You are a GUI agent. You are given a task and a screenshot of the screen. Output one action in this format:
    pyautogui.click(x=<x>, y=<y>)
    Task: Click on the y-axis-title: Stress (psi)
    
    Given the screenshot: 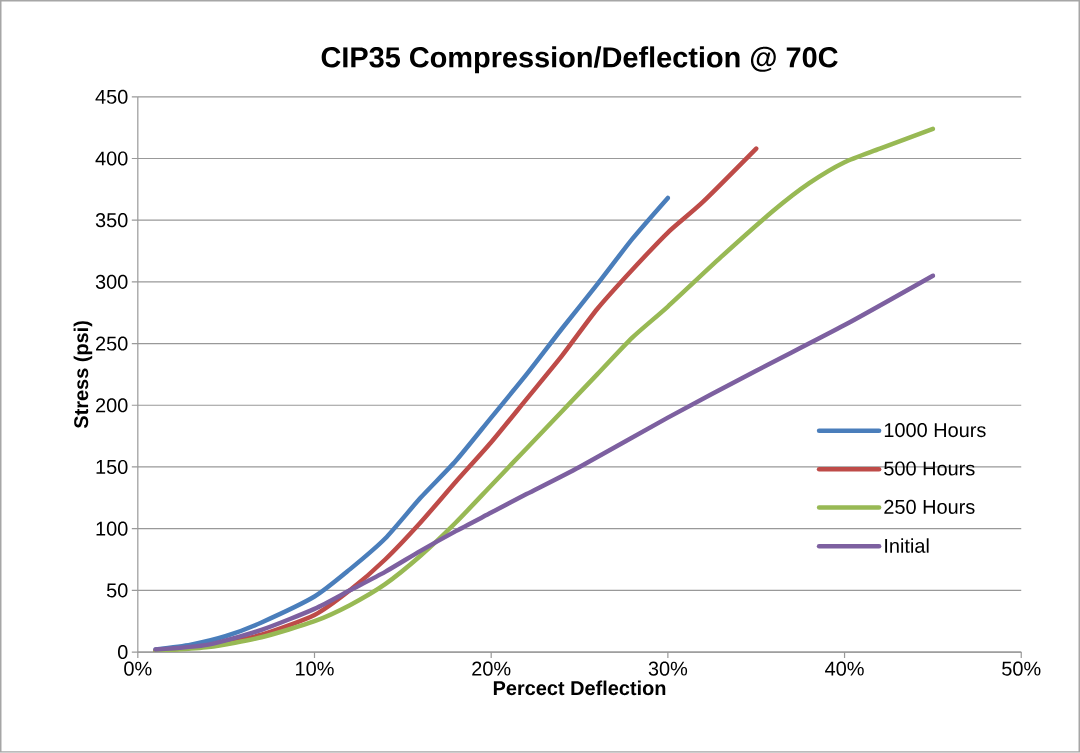 What is the action you would take?
    pyautogui.click(x=83, y=375)
    